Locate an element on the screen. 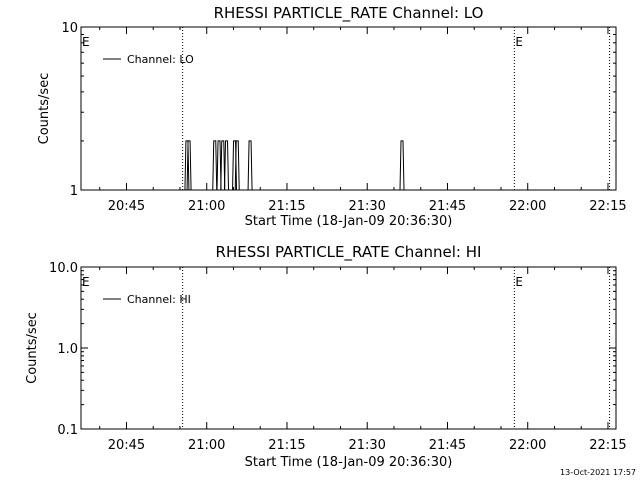 This screenshot has width=640, height=485. panel-1-x-tick-label: 21:15 is located at coordinates (286, 206).